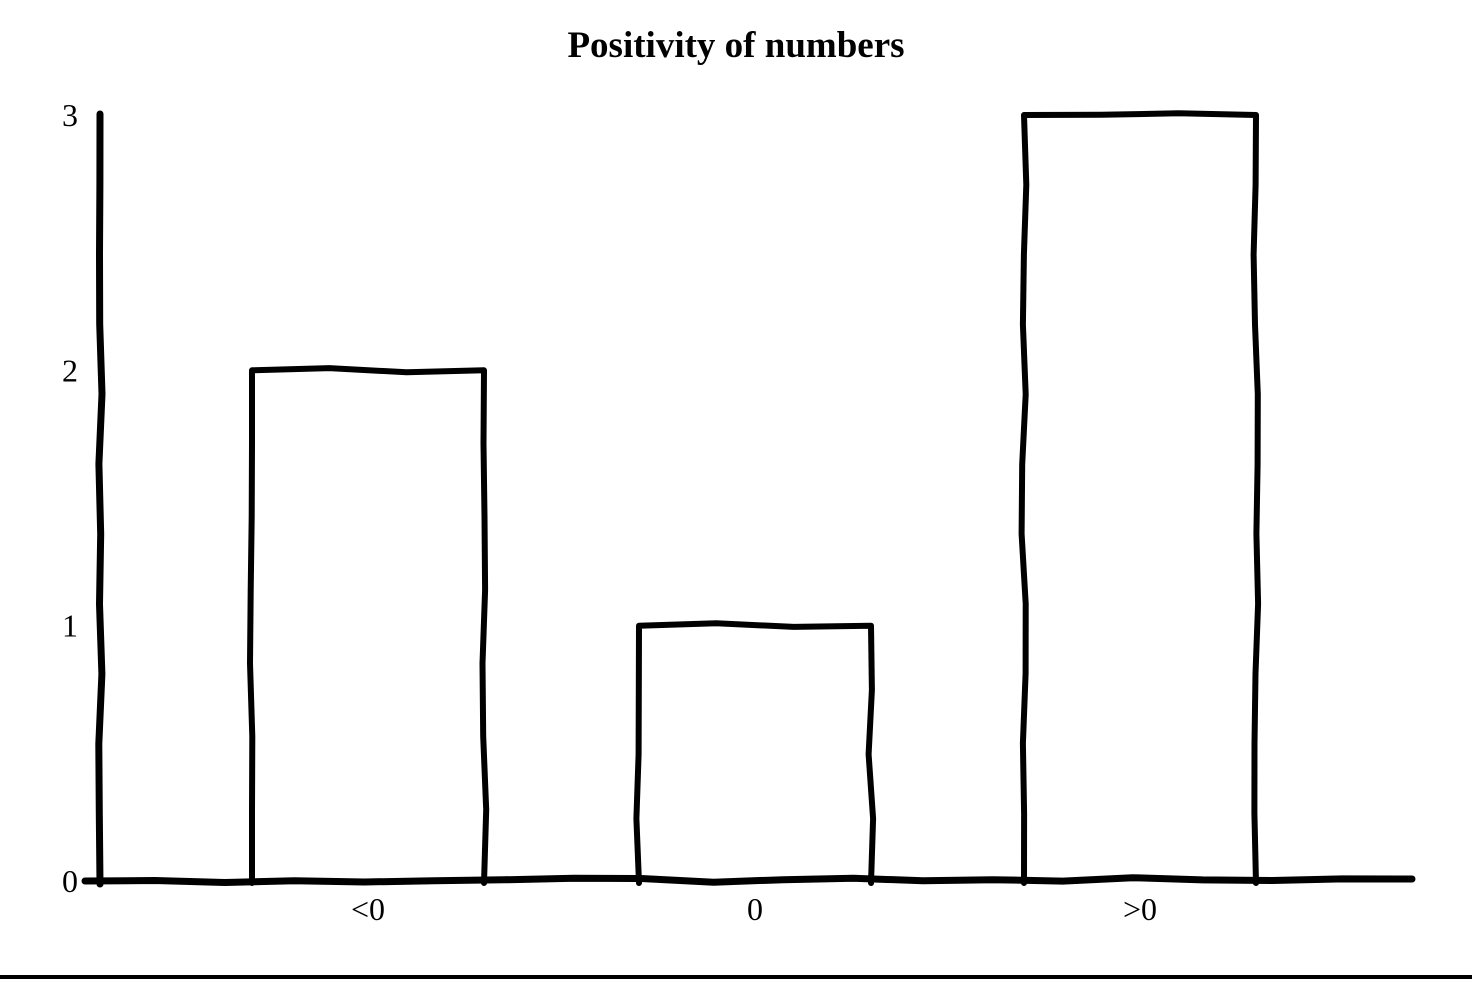 The width and height of the screenshot is (1472, 982). What do you see at coordinates (368, 909) in the screenshot?
I see `x-category-label: <0` at bounding box center [368, 909].